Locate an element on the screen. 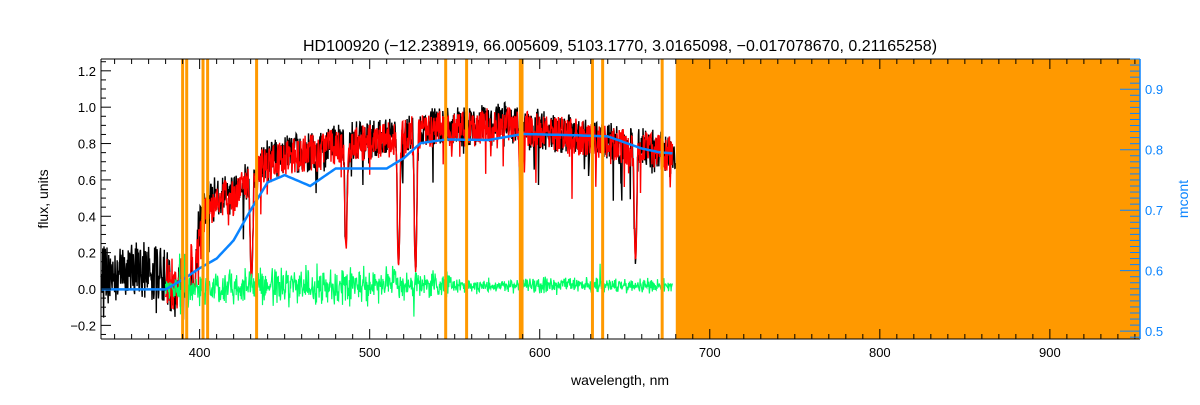 This screenshot has width=1200, height=405. y-tick-label: 0.2 is located at coordinates (87, 253).